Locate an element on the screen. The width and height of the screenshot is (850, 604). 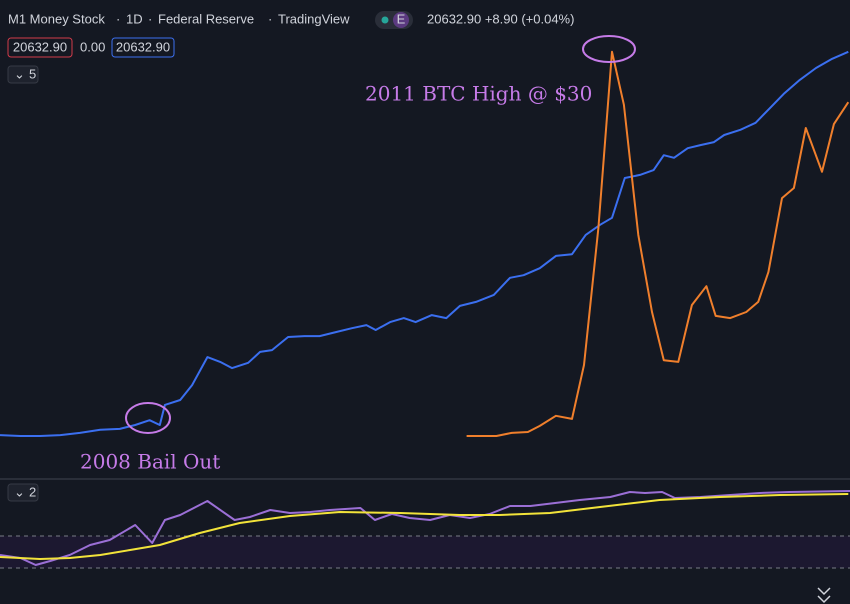
scroll-icon is located at coordinates (824, 595).